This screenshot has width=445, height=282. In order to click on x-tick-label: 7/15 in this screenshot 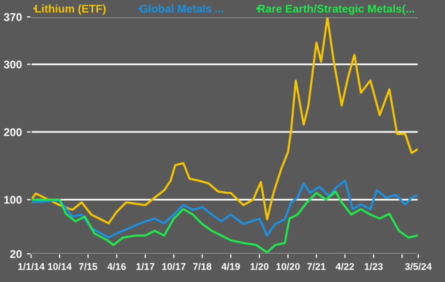, I will do `click(88, 266)`.